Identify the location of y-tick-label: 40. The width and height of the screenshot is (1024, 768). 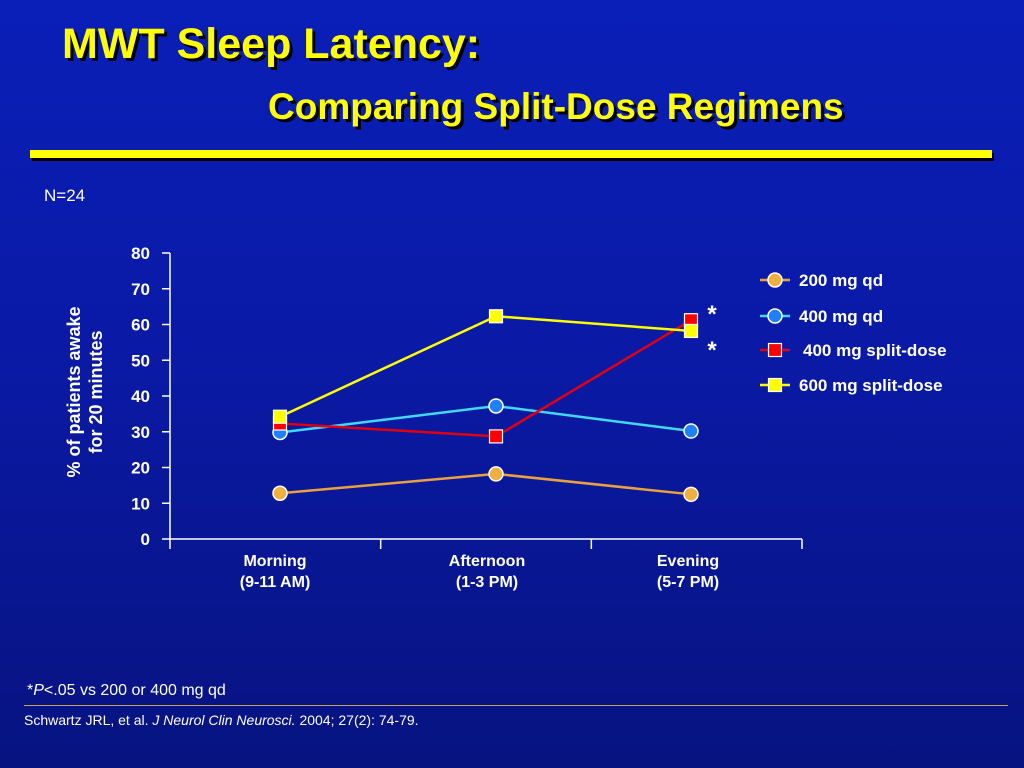
(140, 396).